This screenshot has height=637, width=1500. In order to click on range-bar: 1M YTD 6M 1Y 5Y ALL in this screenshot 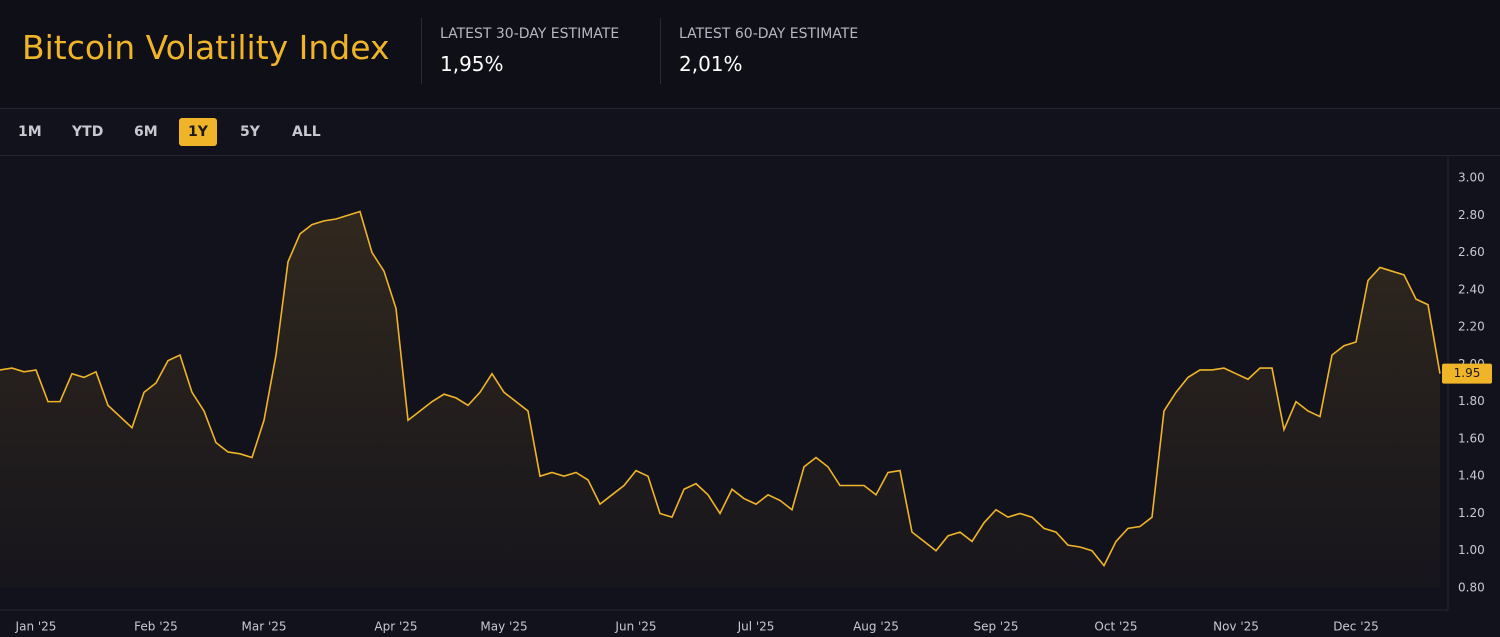, I will do `click(750, 132)`.